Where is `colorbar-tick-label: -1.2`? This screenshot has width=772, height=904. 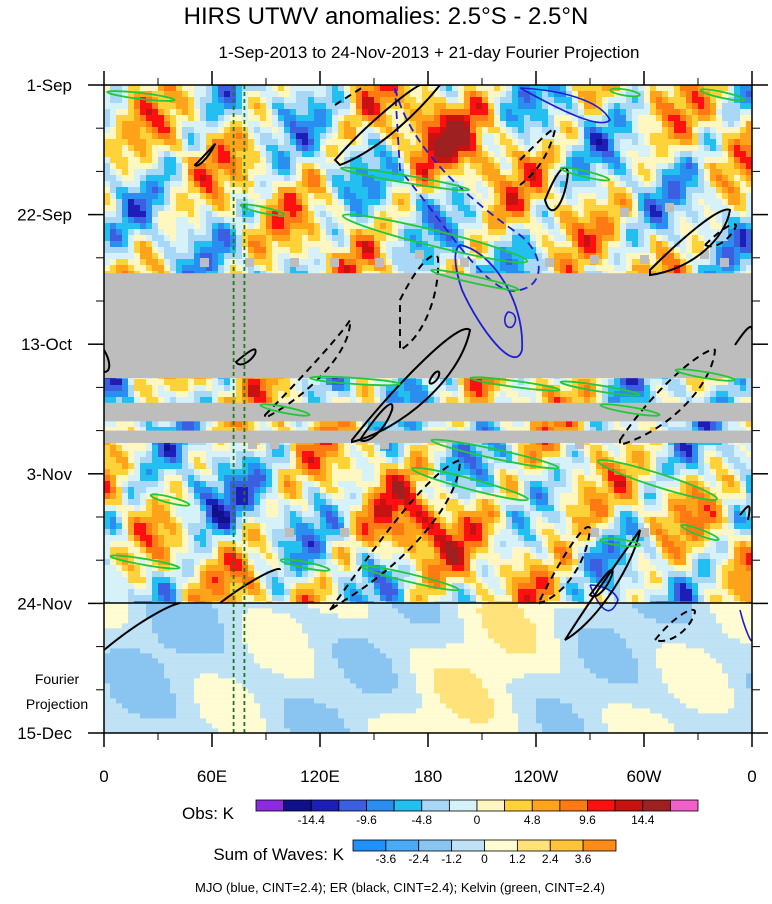
colorbar-tick-label: -1.2 is located at coordinates (451, 859).